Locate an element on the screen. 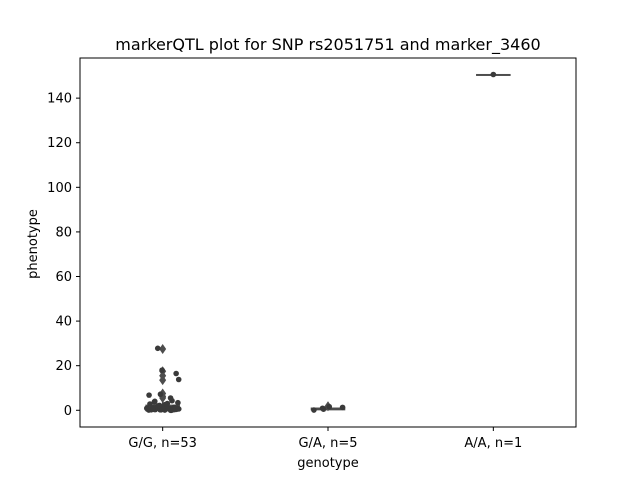  y-tick-label: 0 is located at coordinates (68, 411).